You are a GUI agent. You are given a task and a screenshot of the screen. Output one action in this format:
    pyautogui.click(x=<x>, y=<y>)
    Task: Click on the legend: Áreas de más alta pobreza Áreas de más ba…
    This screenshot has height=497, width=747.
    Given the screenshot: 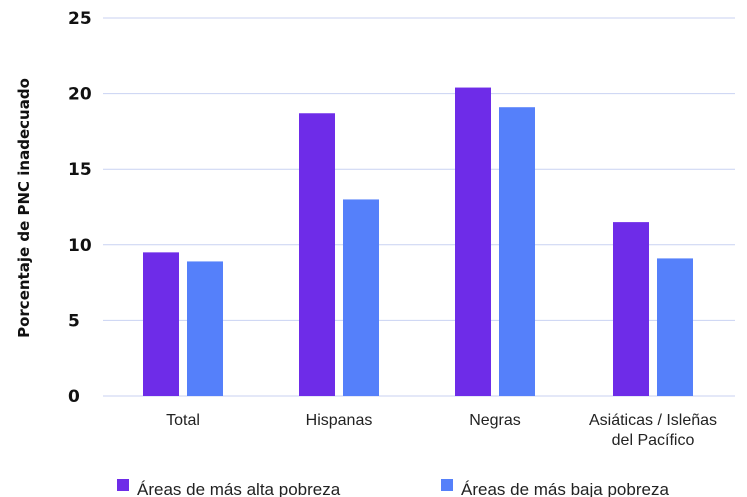 What is the action you would take?
    pyautogui.click(x=393, y=488)
    